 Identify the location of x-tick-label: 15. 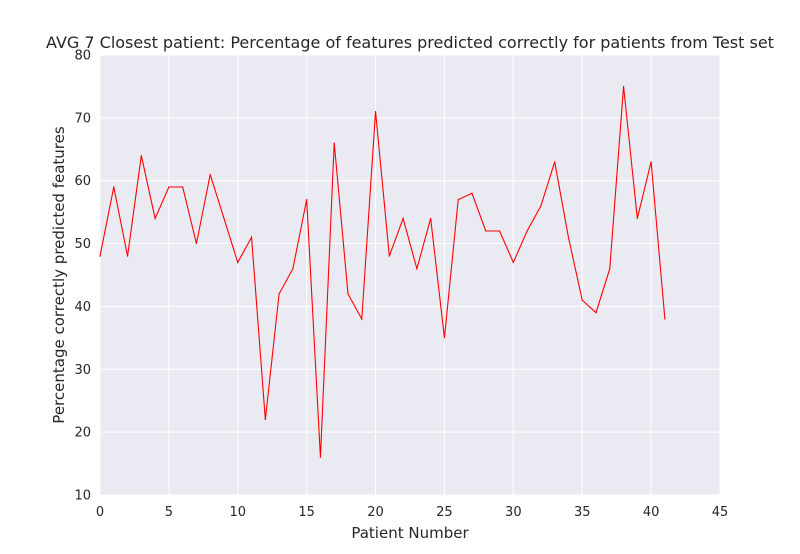
(306, 512).